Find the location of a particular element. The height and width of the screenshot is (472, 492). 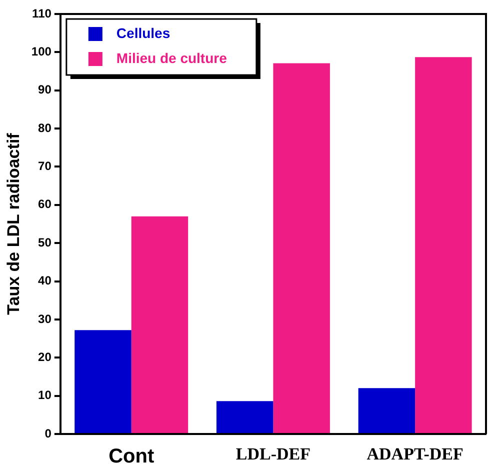

x-tick-label: ADAPT-DEF is located at coordinates (415, 454).